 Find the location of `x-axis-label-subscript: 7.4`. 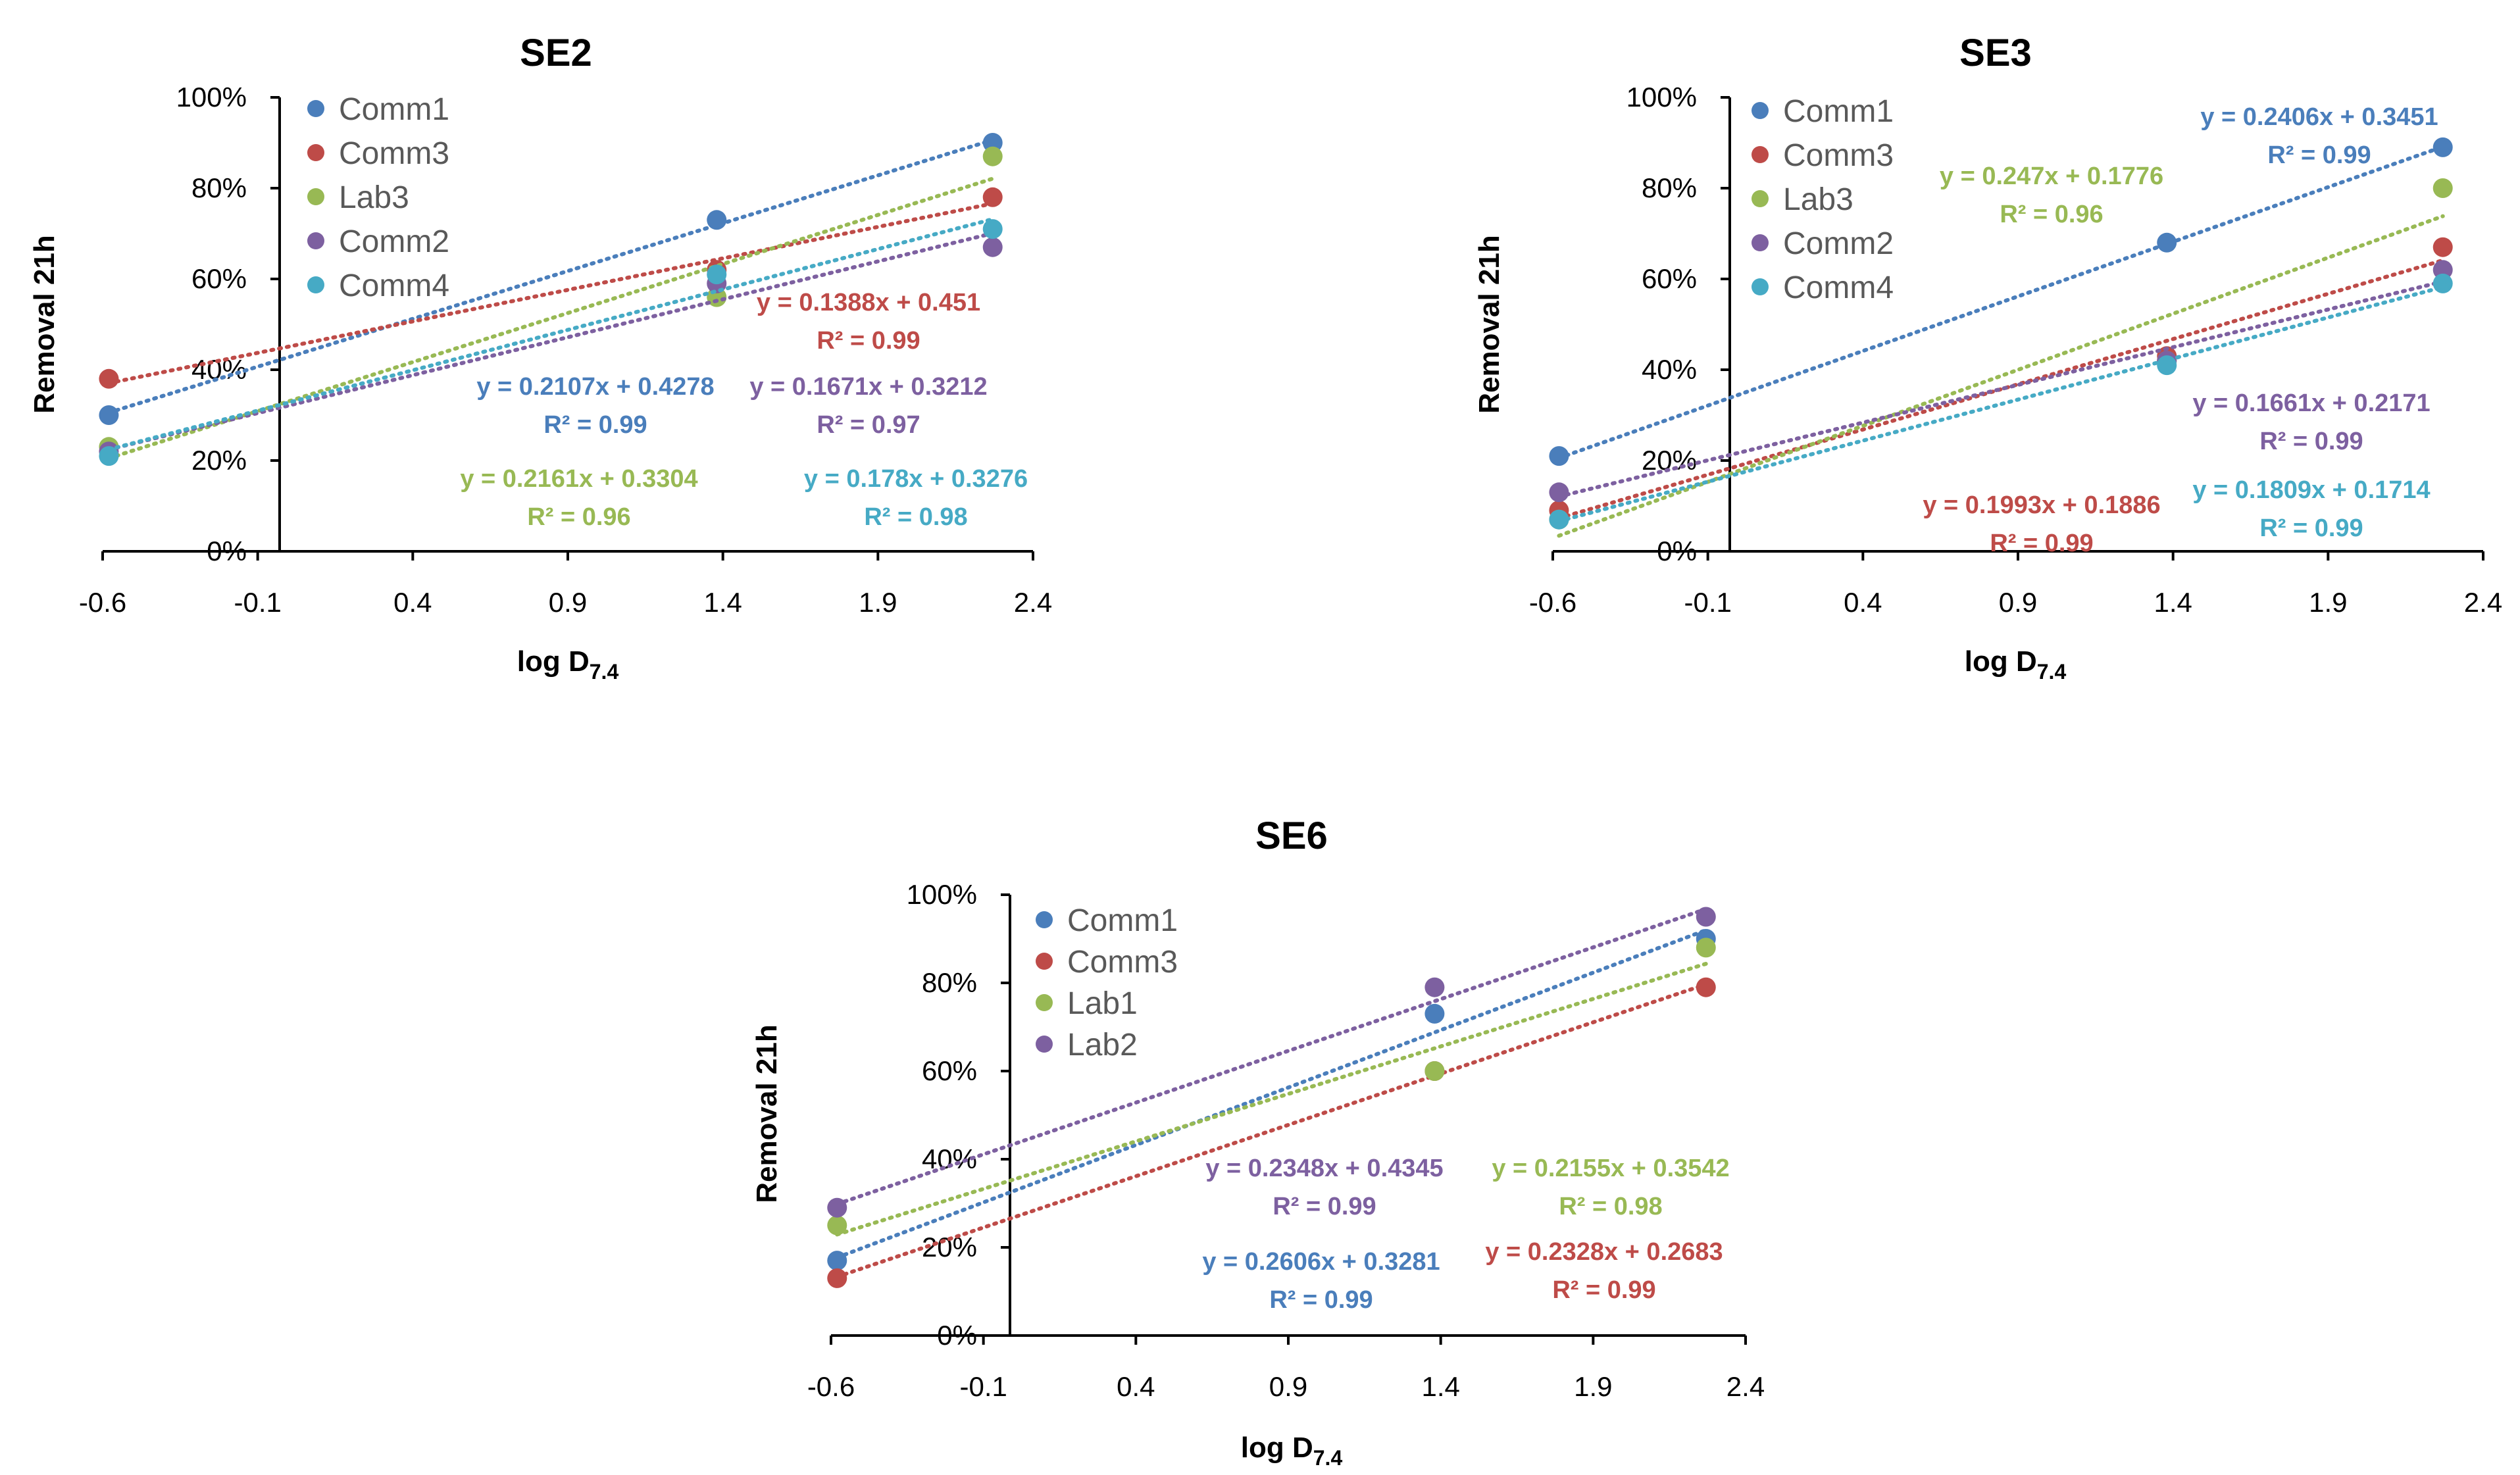

x-axis-label-subscript: 7.4 is located at coordinates (1328, 1458).